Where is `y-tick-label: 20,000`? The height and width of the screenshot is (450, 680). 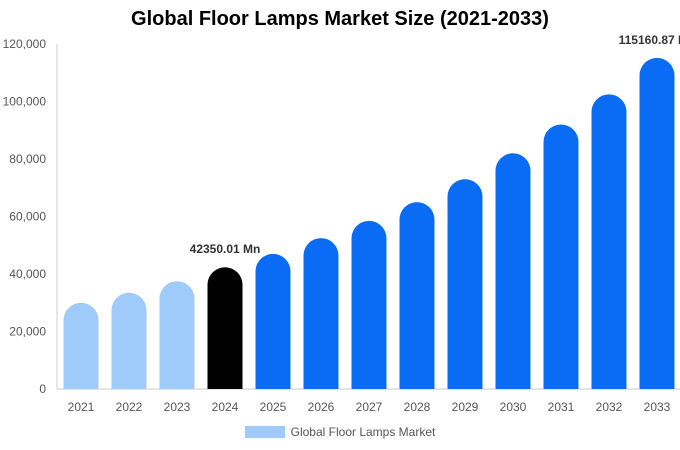
y-tick-label: 20,000 is located at coordinates (27, 332).